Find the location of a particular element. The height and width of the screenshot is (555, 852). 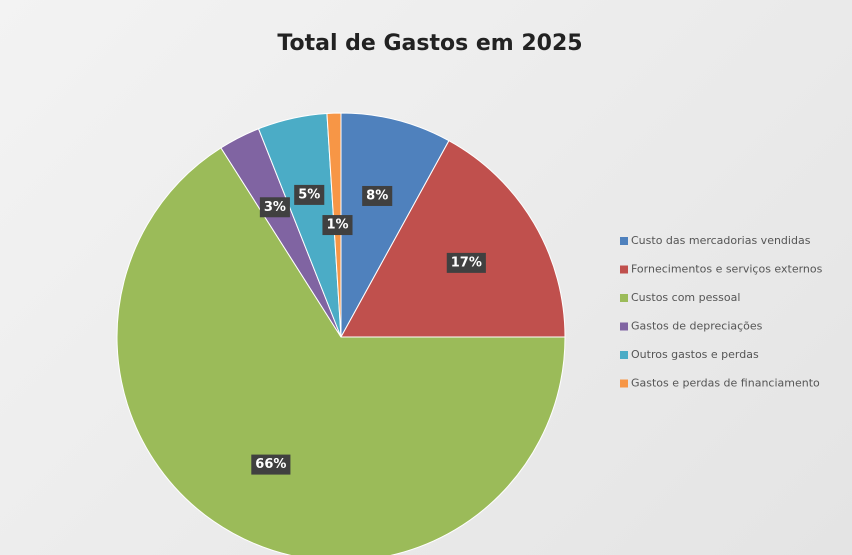

data-label: 1% is located at coordinates (337, 225).